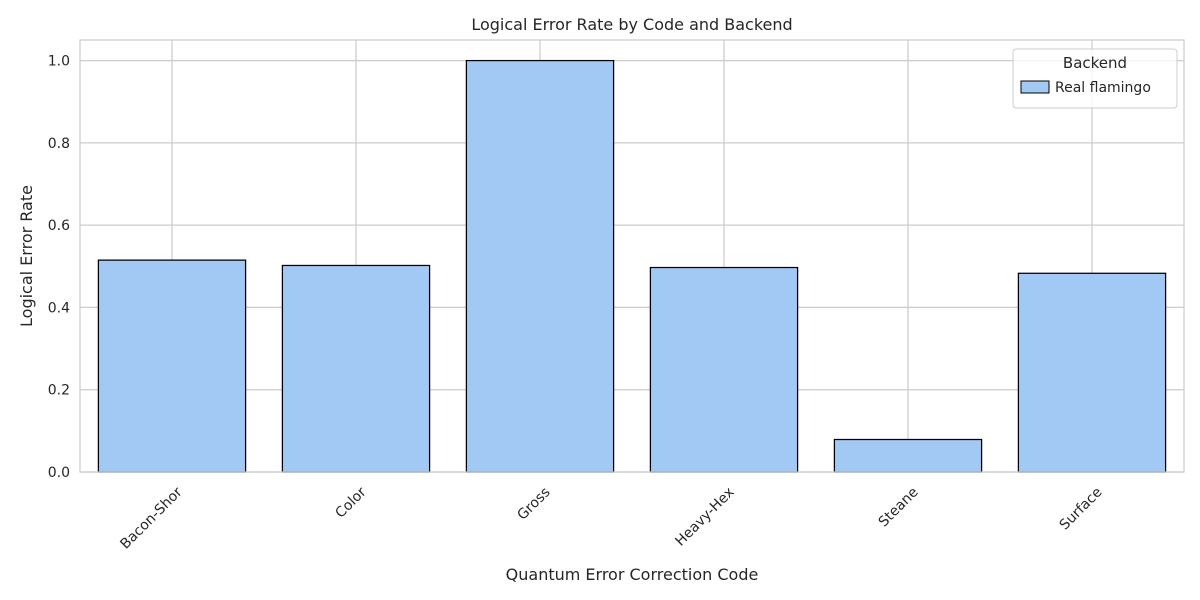  What do you see at coordinates (908, 455) in the screenshot?
I see `bar-steane` at bounding box center [908, 455].